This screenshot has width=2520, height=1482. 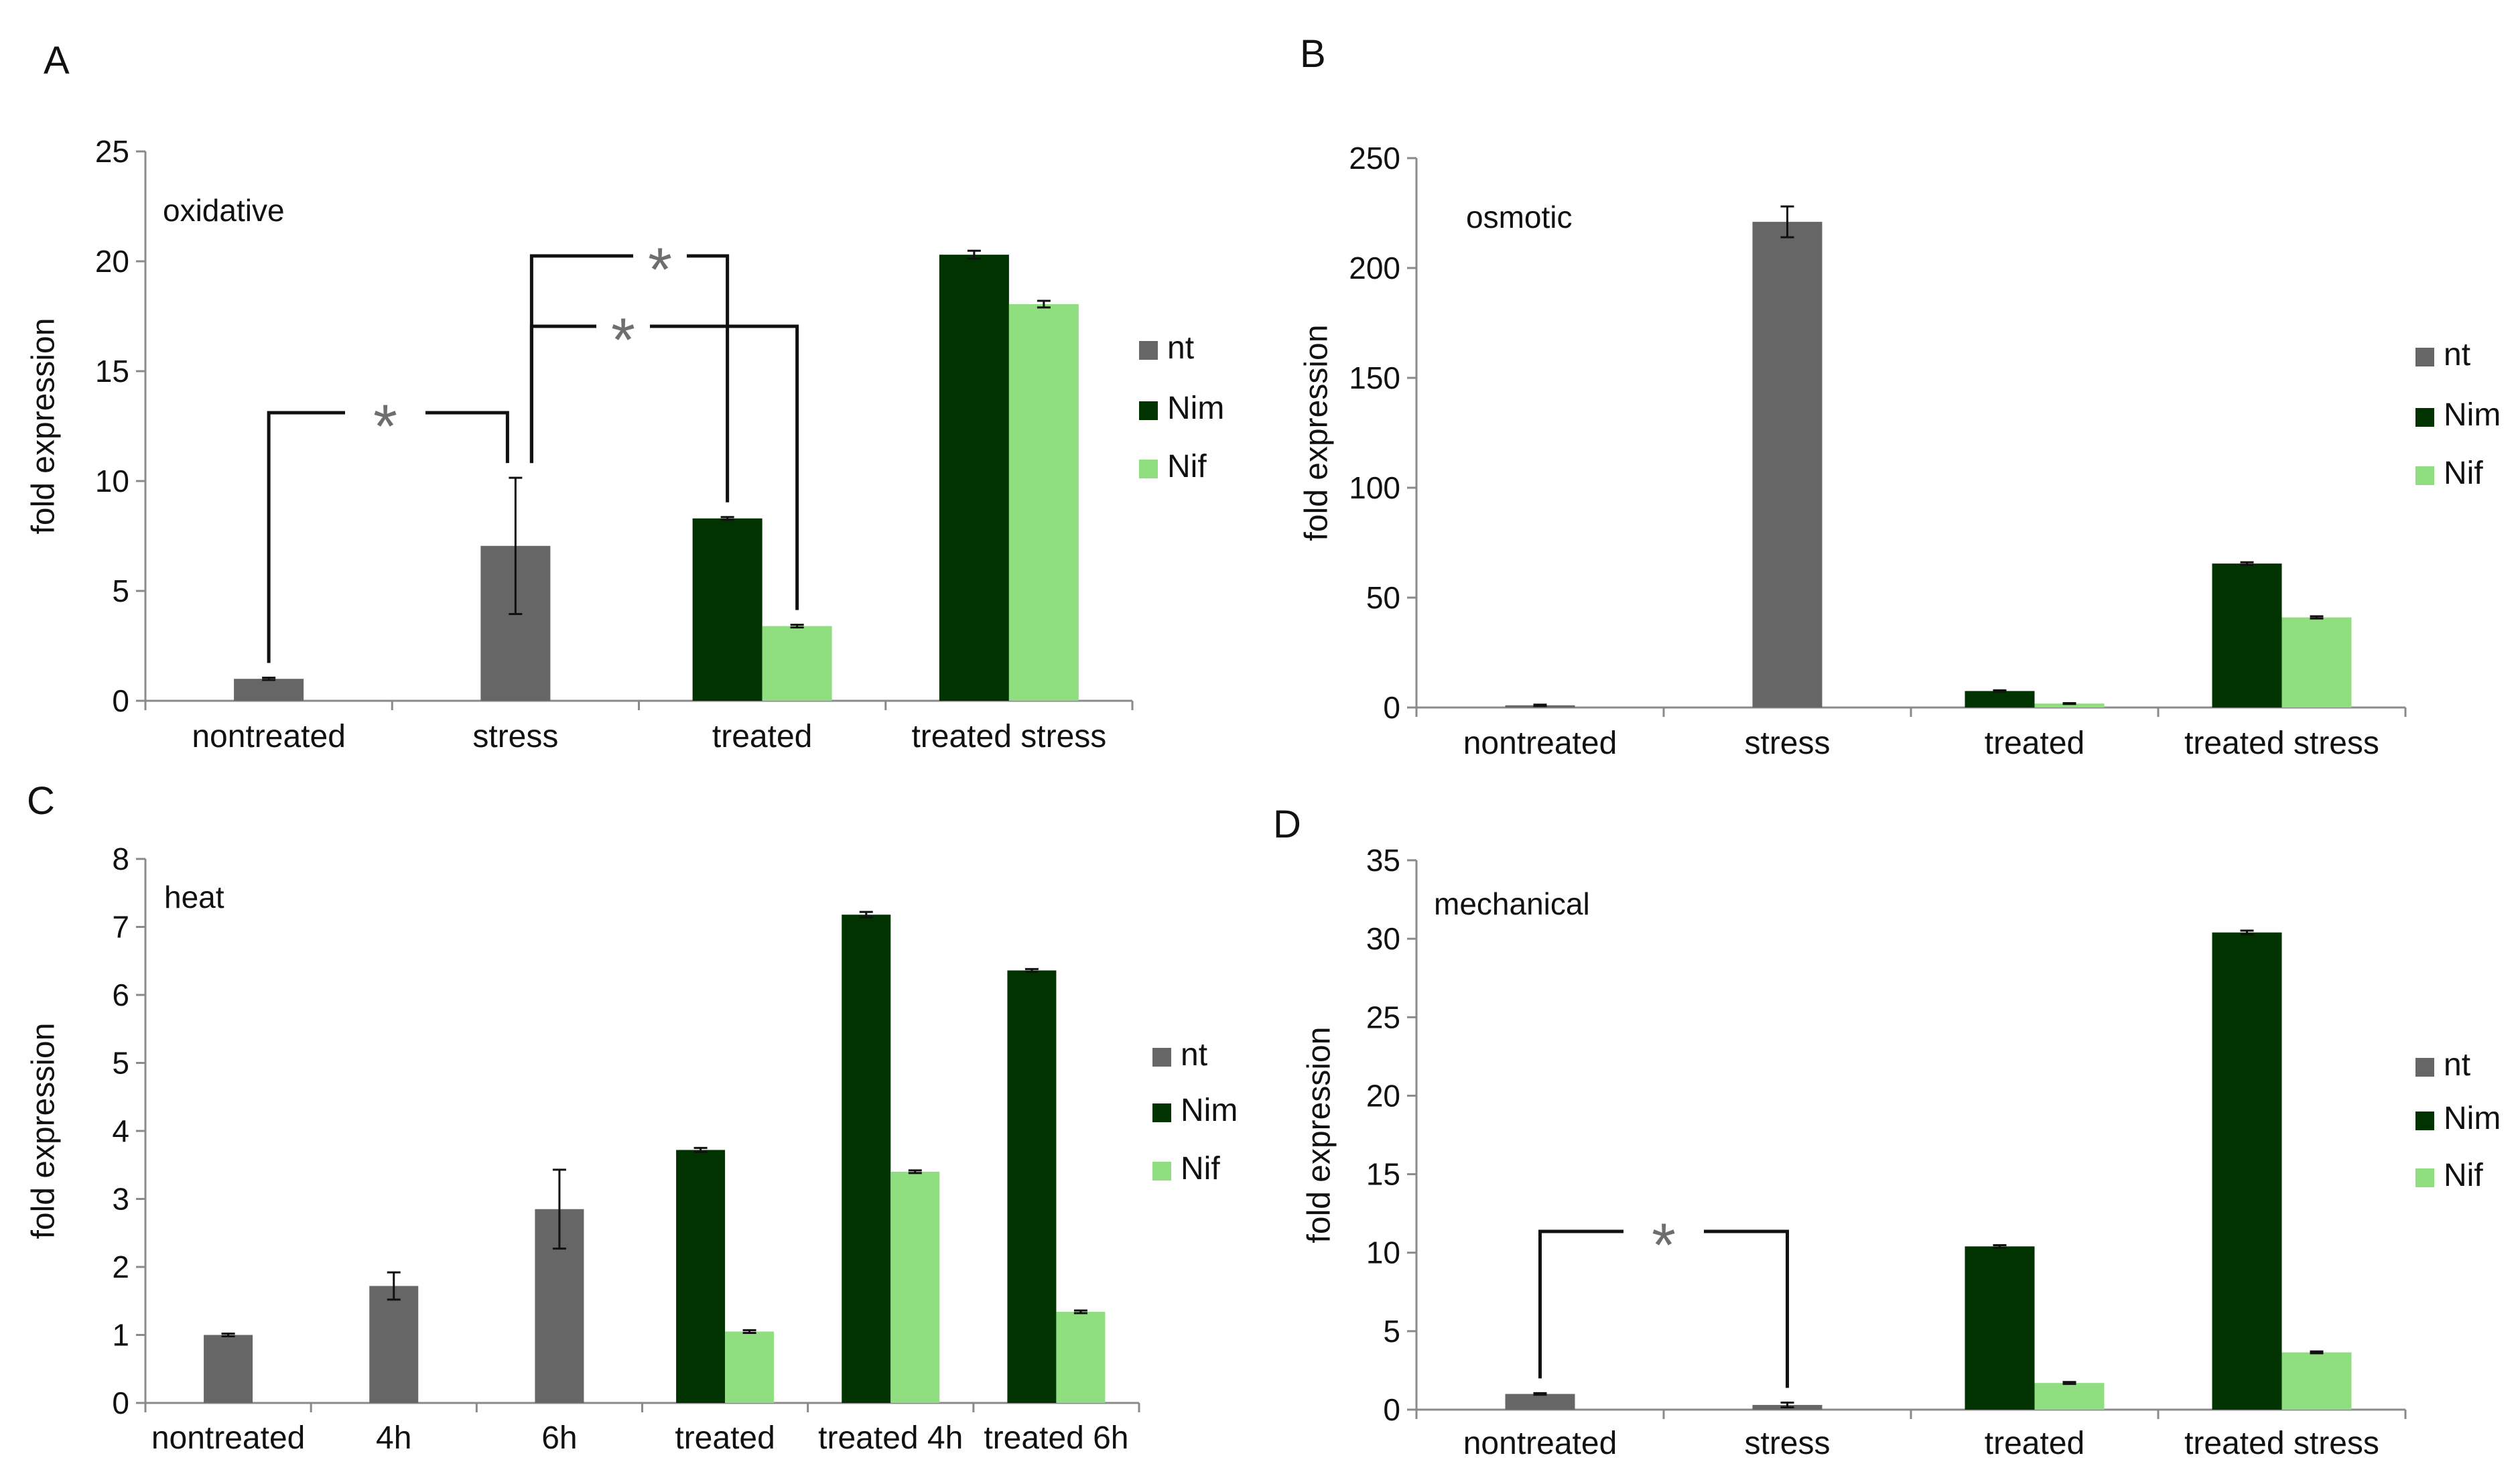 What do you see at coordinates (1383, 939) in the screenshot?
I see `y-tick-label: 30` at bounding box center [1383, 939].